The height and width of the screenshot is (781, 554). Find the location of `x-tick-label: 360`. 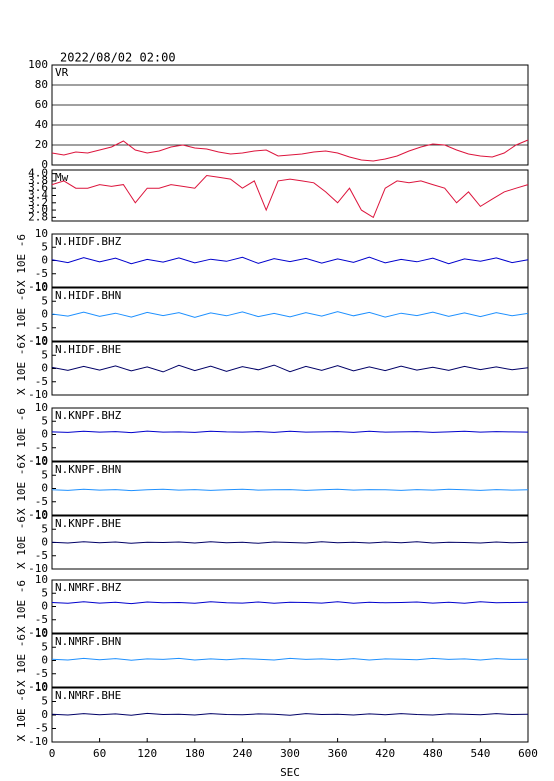

x-tick-label: 360 is located at coordinates (338, 753).